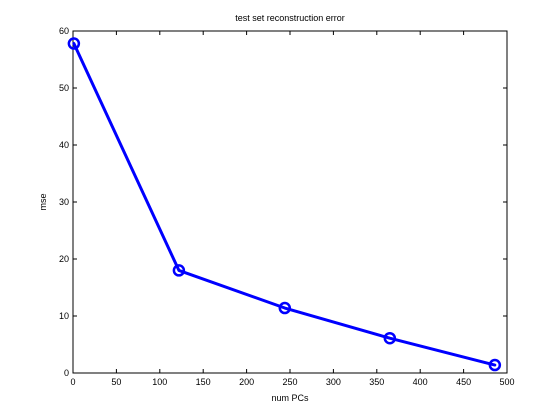 This screenshot has width=559, height=419. Describe the element at coordinates (506, 382) in the screenshot. I see `x-tick-label: 500` at that location.